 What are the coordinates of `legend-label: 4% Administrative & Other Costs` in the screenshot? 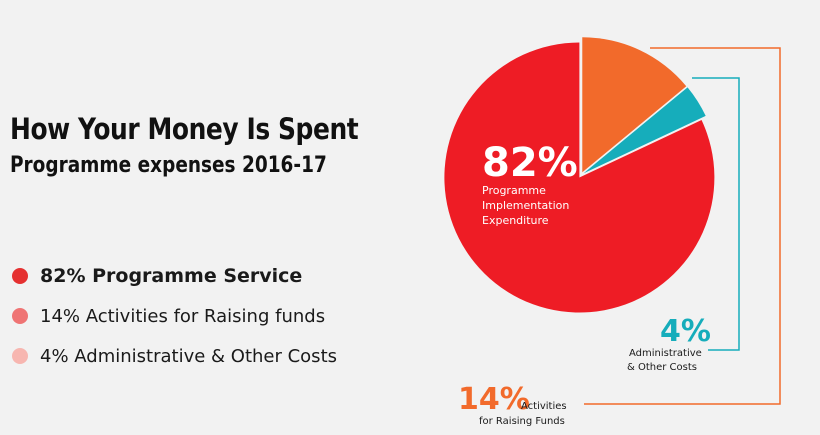 It's located at (188, 356).